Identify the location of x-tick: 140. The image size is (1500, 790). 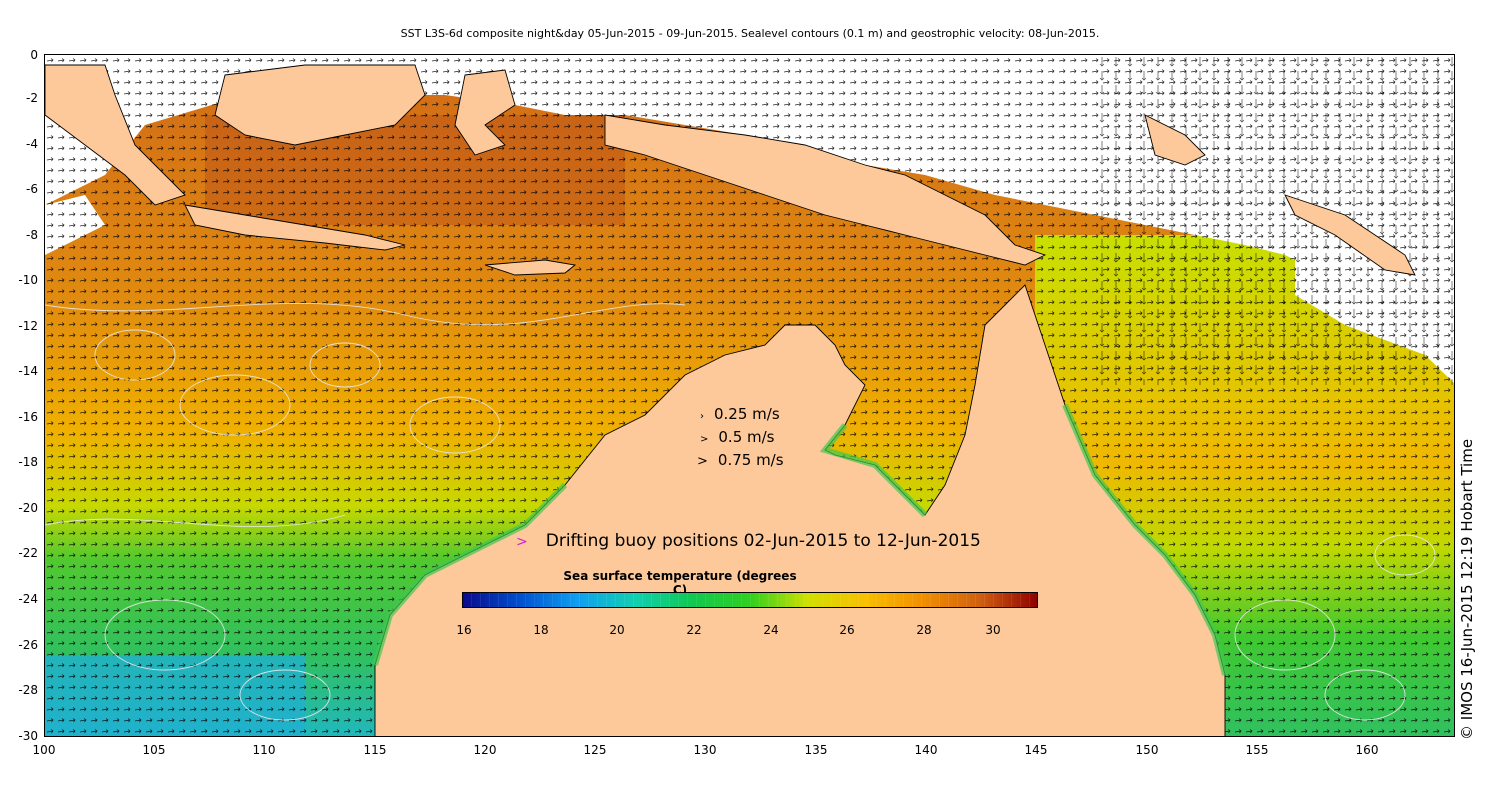
(926, 750).